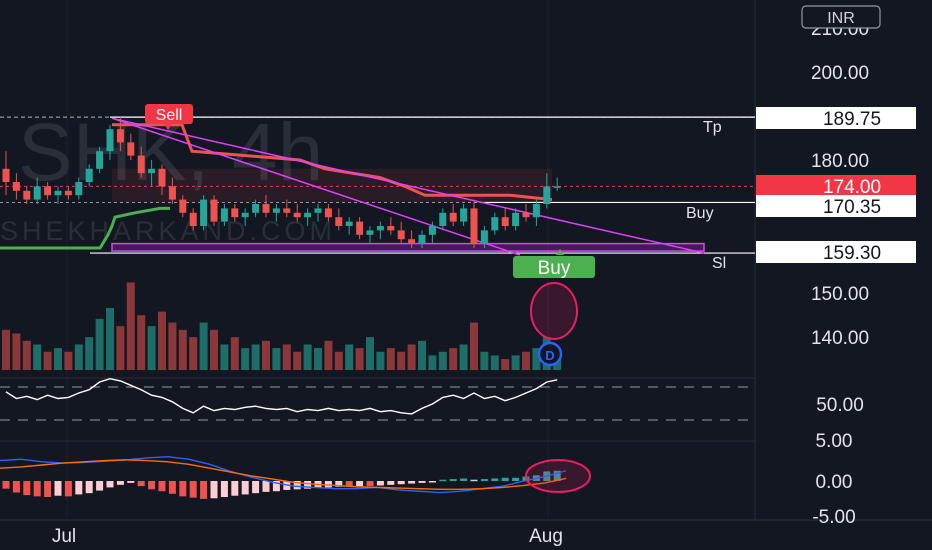  Describe the element at coordinates (554, 311) in the screenshot. I see `volume-highlight-ellipse` at that location.